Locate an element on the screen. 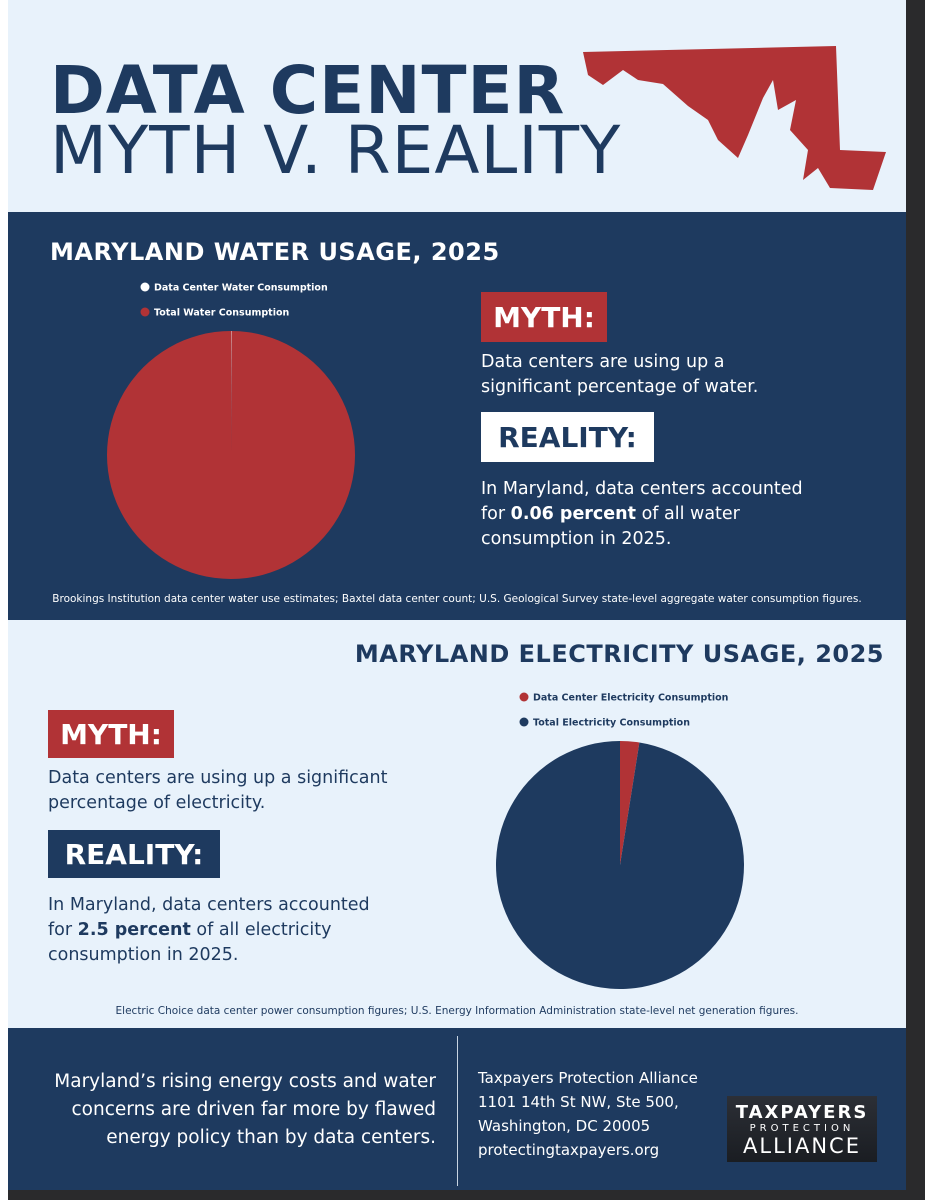 The height and width of the screenshot is (1200, 925). logo: TAXPAYERS PROTECTION ALLIANCE is located at coordinates (802, 1129).